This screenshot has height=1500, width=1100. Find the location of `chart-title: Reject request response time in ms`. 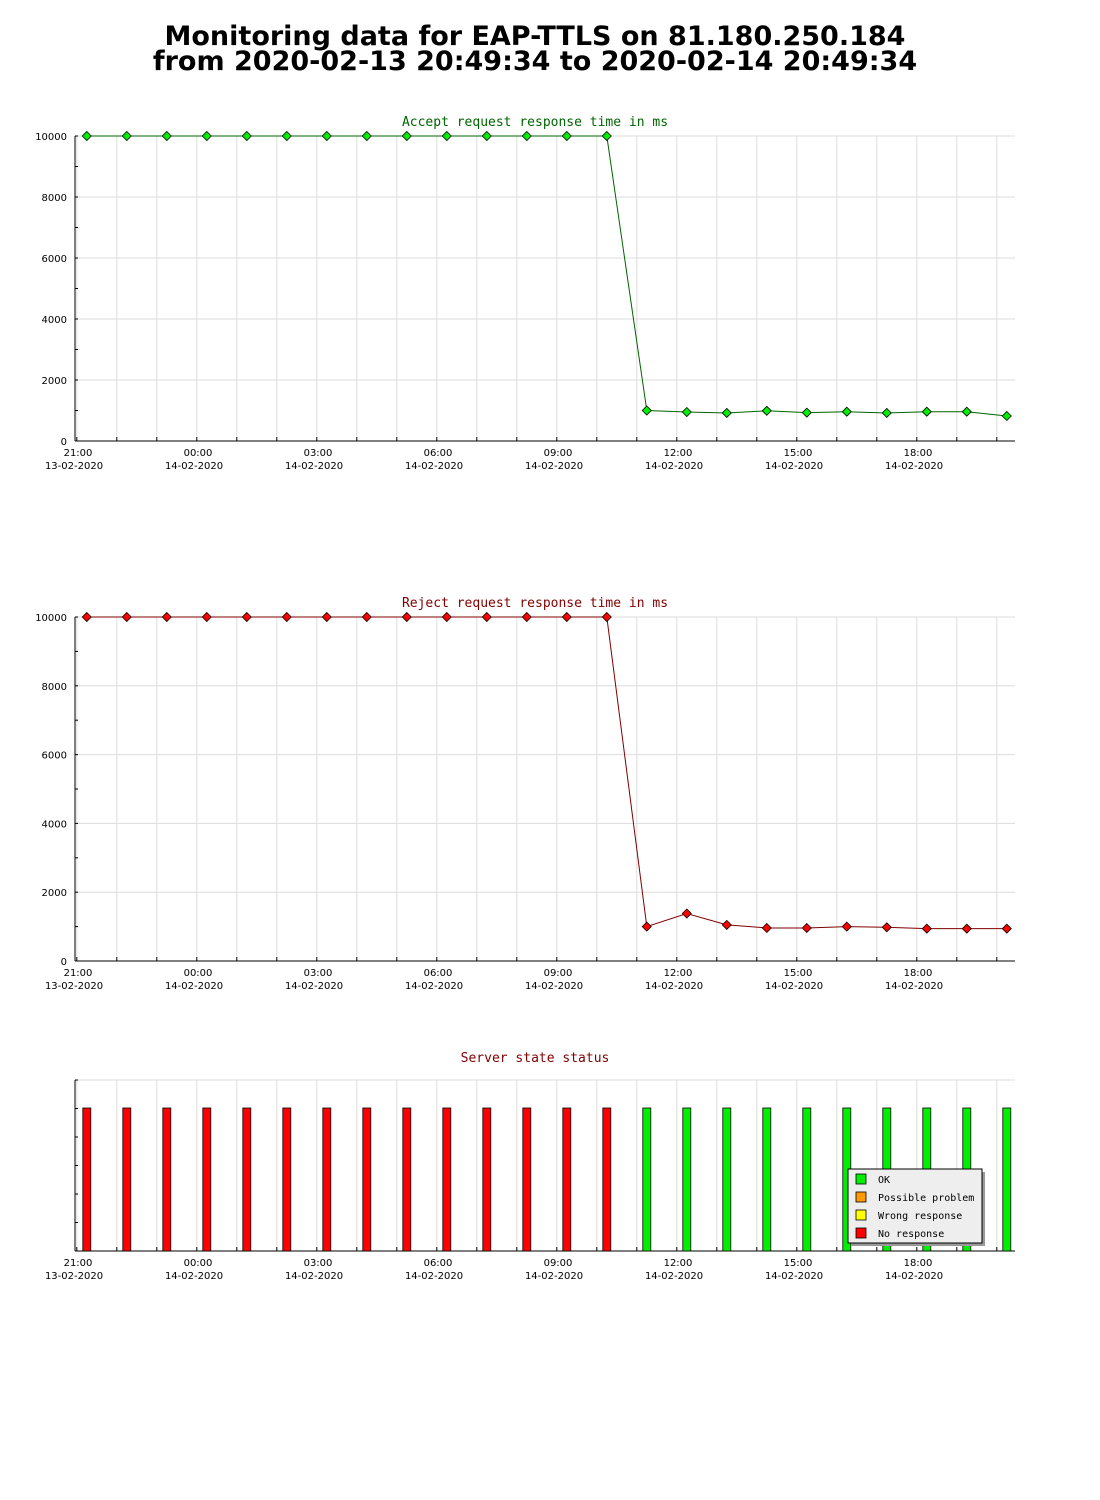

chart-title: Reject request response time in ms is located at coordinates (535, 603).